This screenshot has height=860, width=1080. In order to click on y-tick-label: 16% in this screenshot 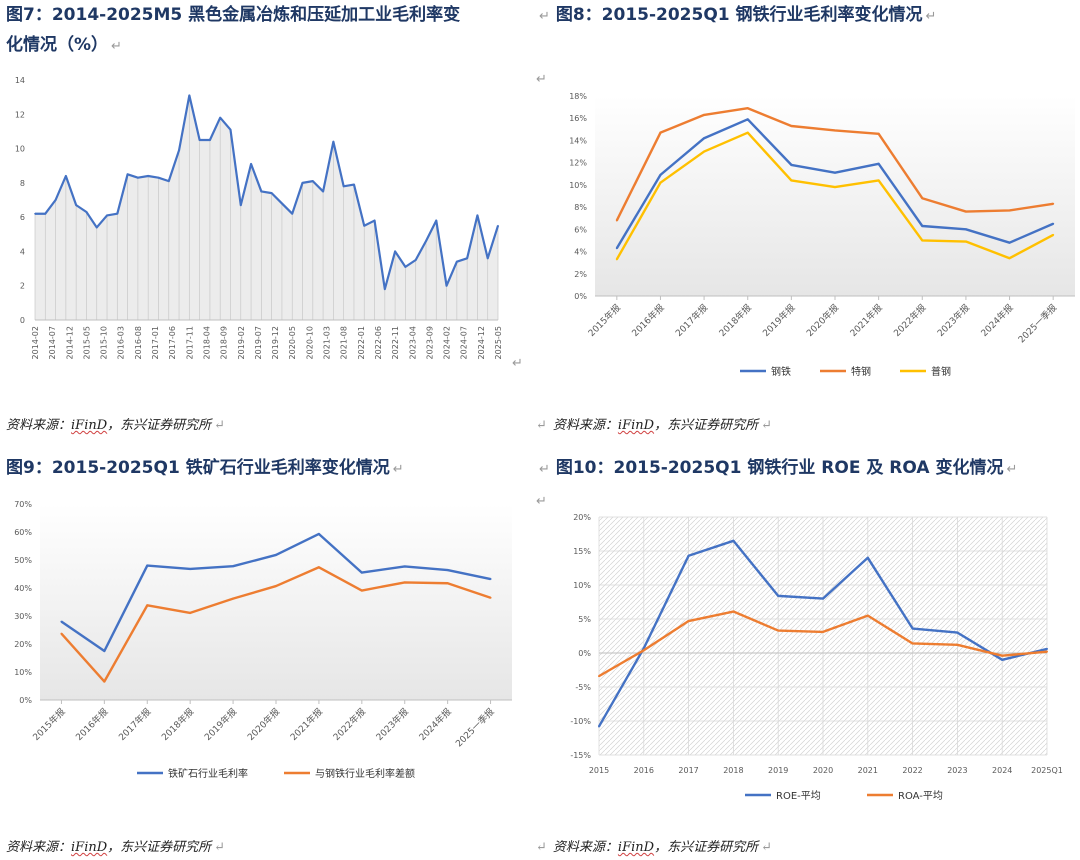, I will do `click(578, 118)`.